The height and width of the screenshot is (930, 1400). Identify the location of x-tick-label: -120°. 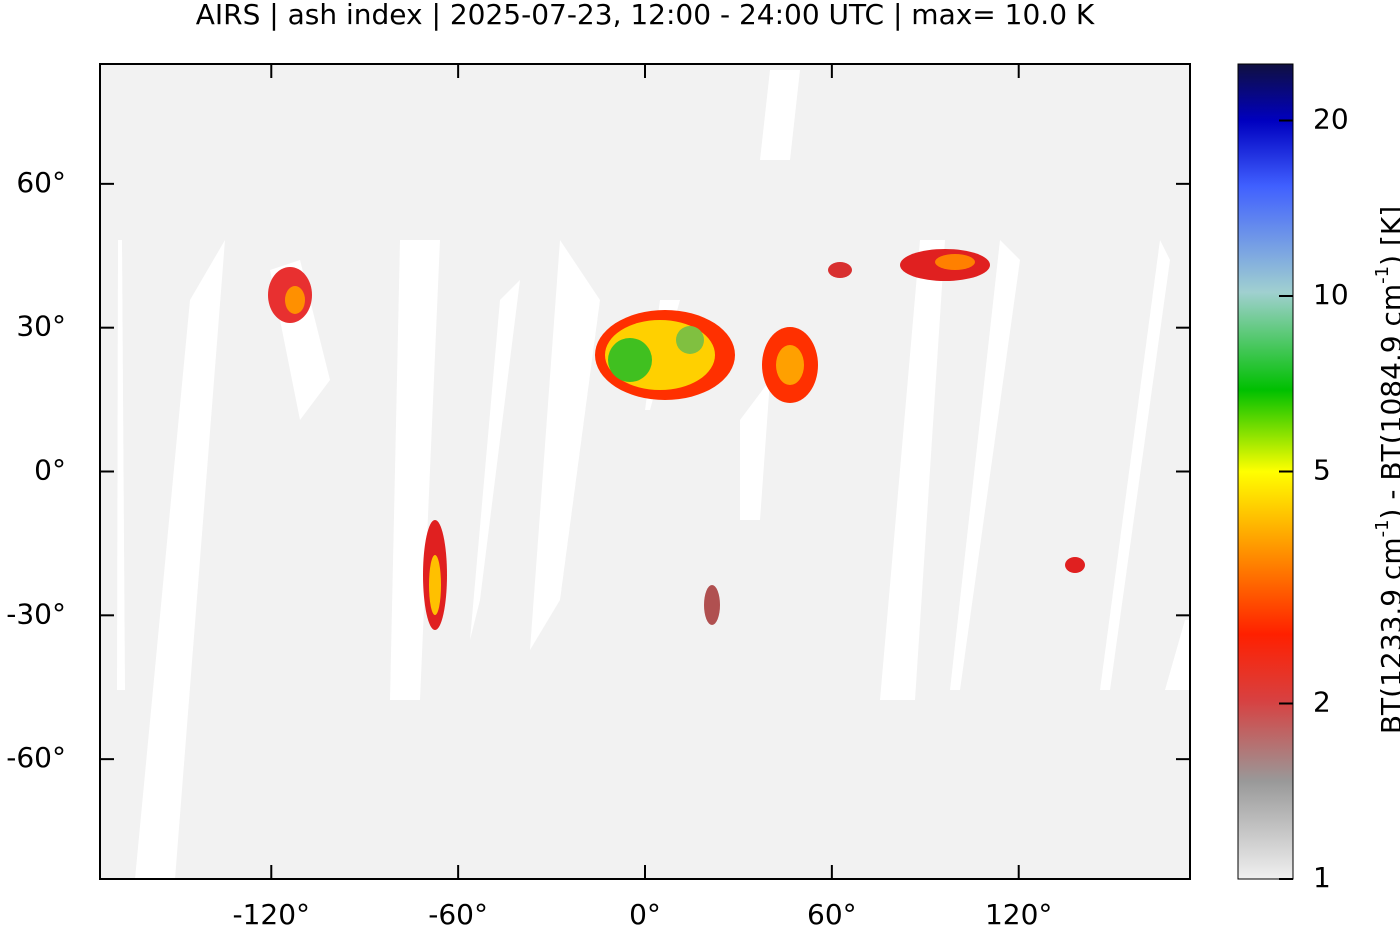
(272, 914).